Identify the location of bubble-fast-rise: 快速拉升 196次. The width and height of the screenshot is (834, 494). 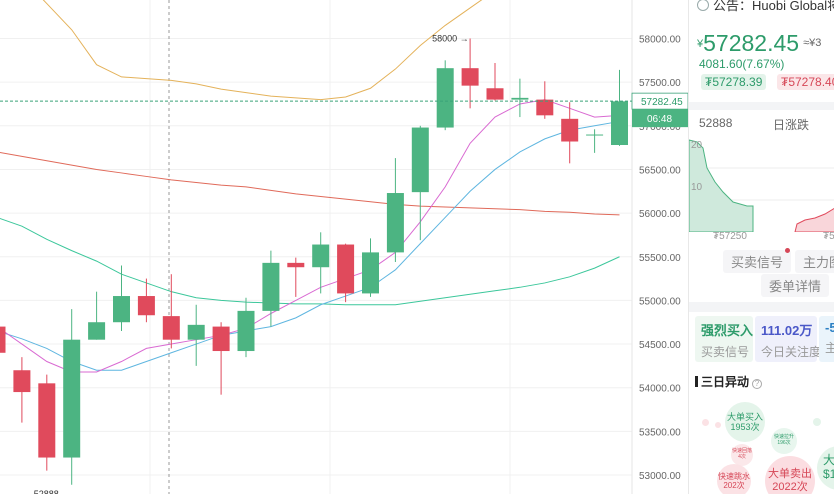
(784, 441).